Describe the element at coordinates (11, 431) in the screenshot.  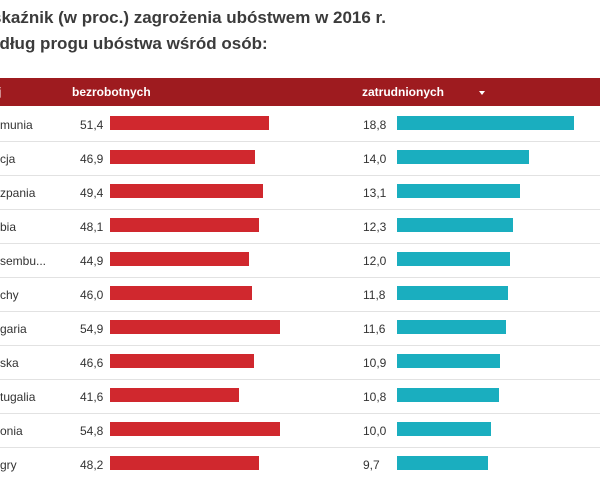
I see `country-label: onia` at that location.